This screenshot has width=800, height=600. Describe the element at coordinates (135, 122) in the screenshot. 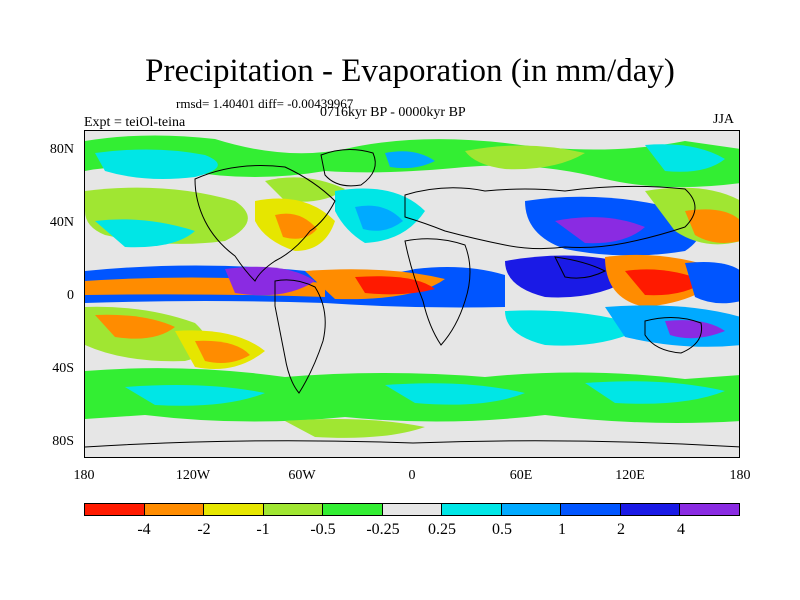

I see `experiment-label: Expt = teiOl-teina` at that location.